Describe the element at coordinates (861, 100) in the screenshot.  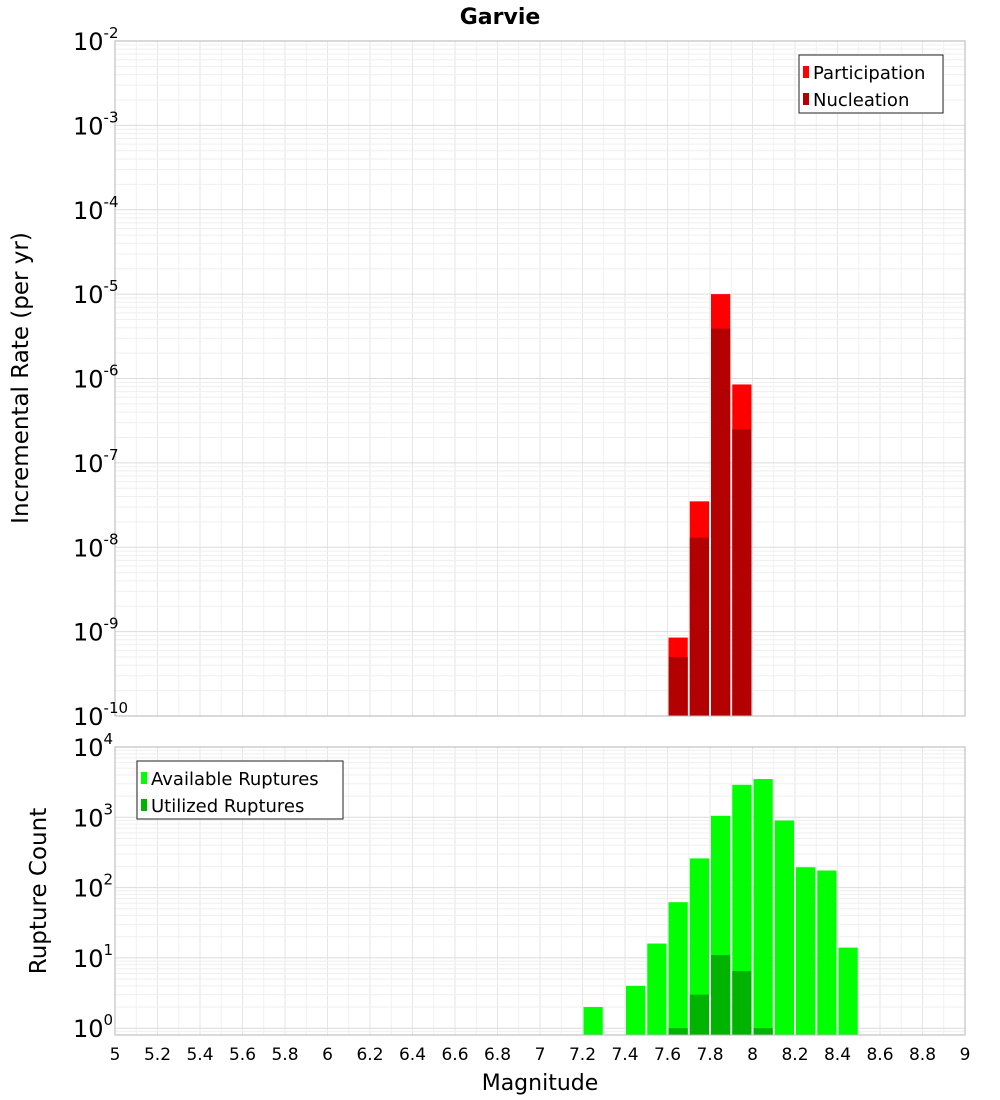
I see `legend-entry: Nucleation` at that location.